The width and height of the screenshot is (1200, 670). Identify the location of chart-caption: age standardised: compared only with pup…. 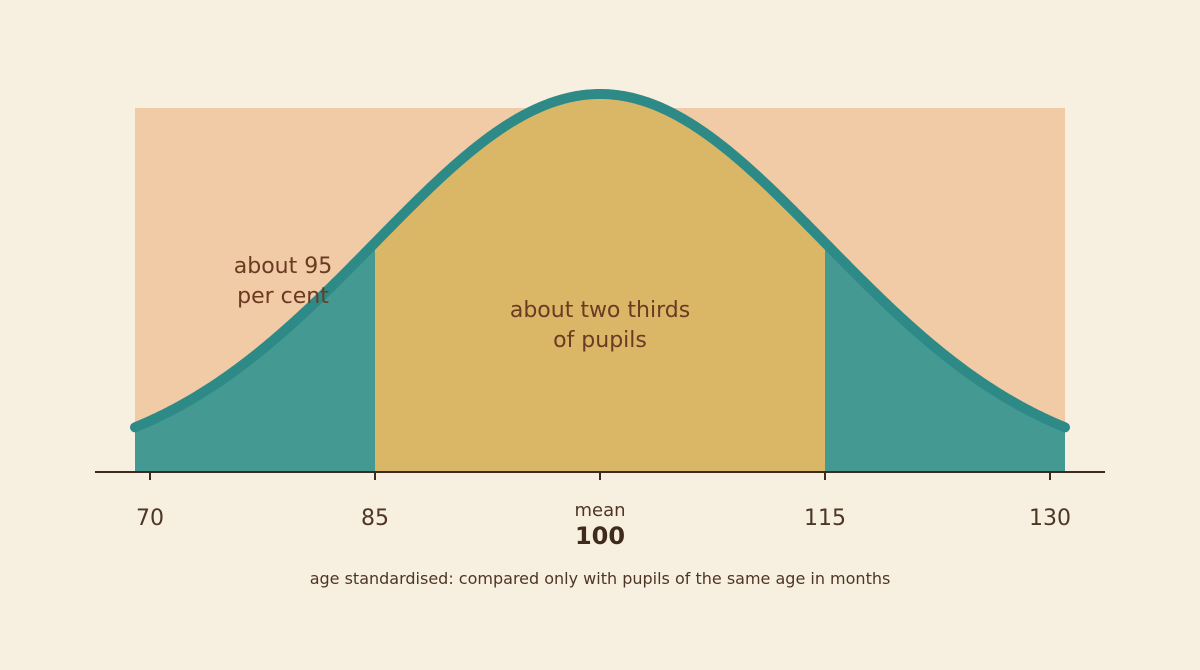
(600, 578).